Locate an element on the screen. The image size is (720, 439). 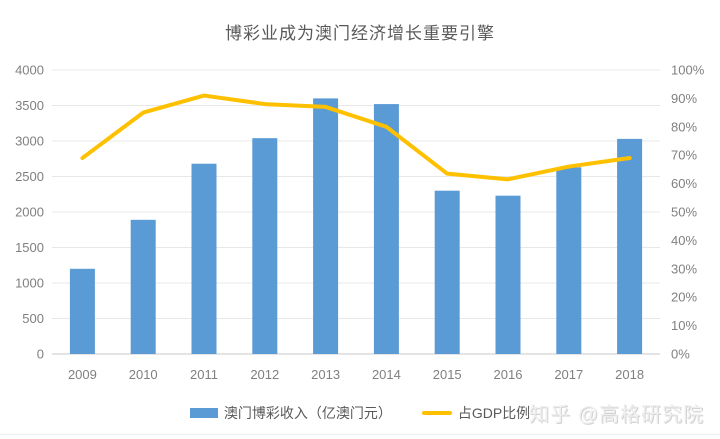
chart-legend: 澳门博彩收入（亿澳门元） 占GDP比例 is located at coordinates (360, 413).